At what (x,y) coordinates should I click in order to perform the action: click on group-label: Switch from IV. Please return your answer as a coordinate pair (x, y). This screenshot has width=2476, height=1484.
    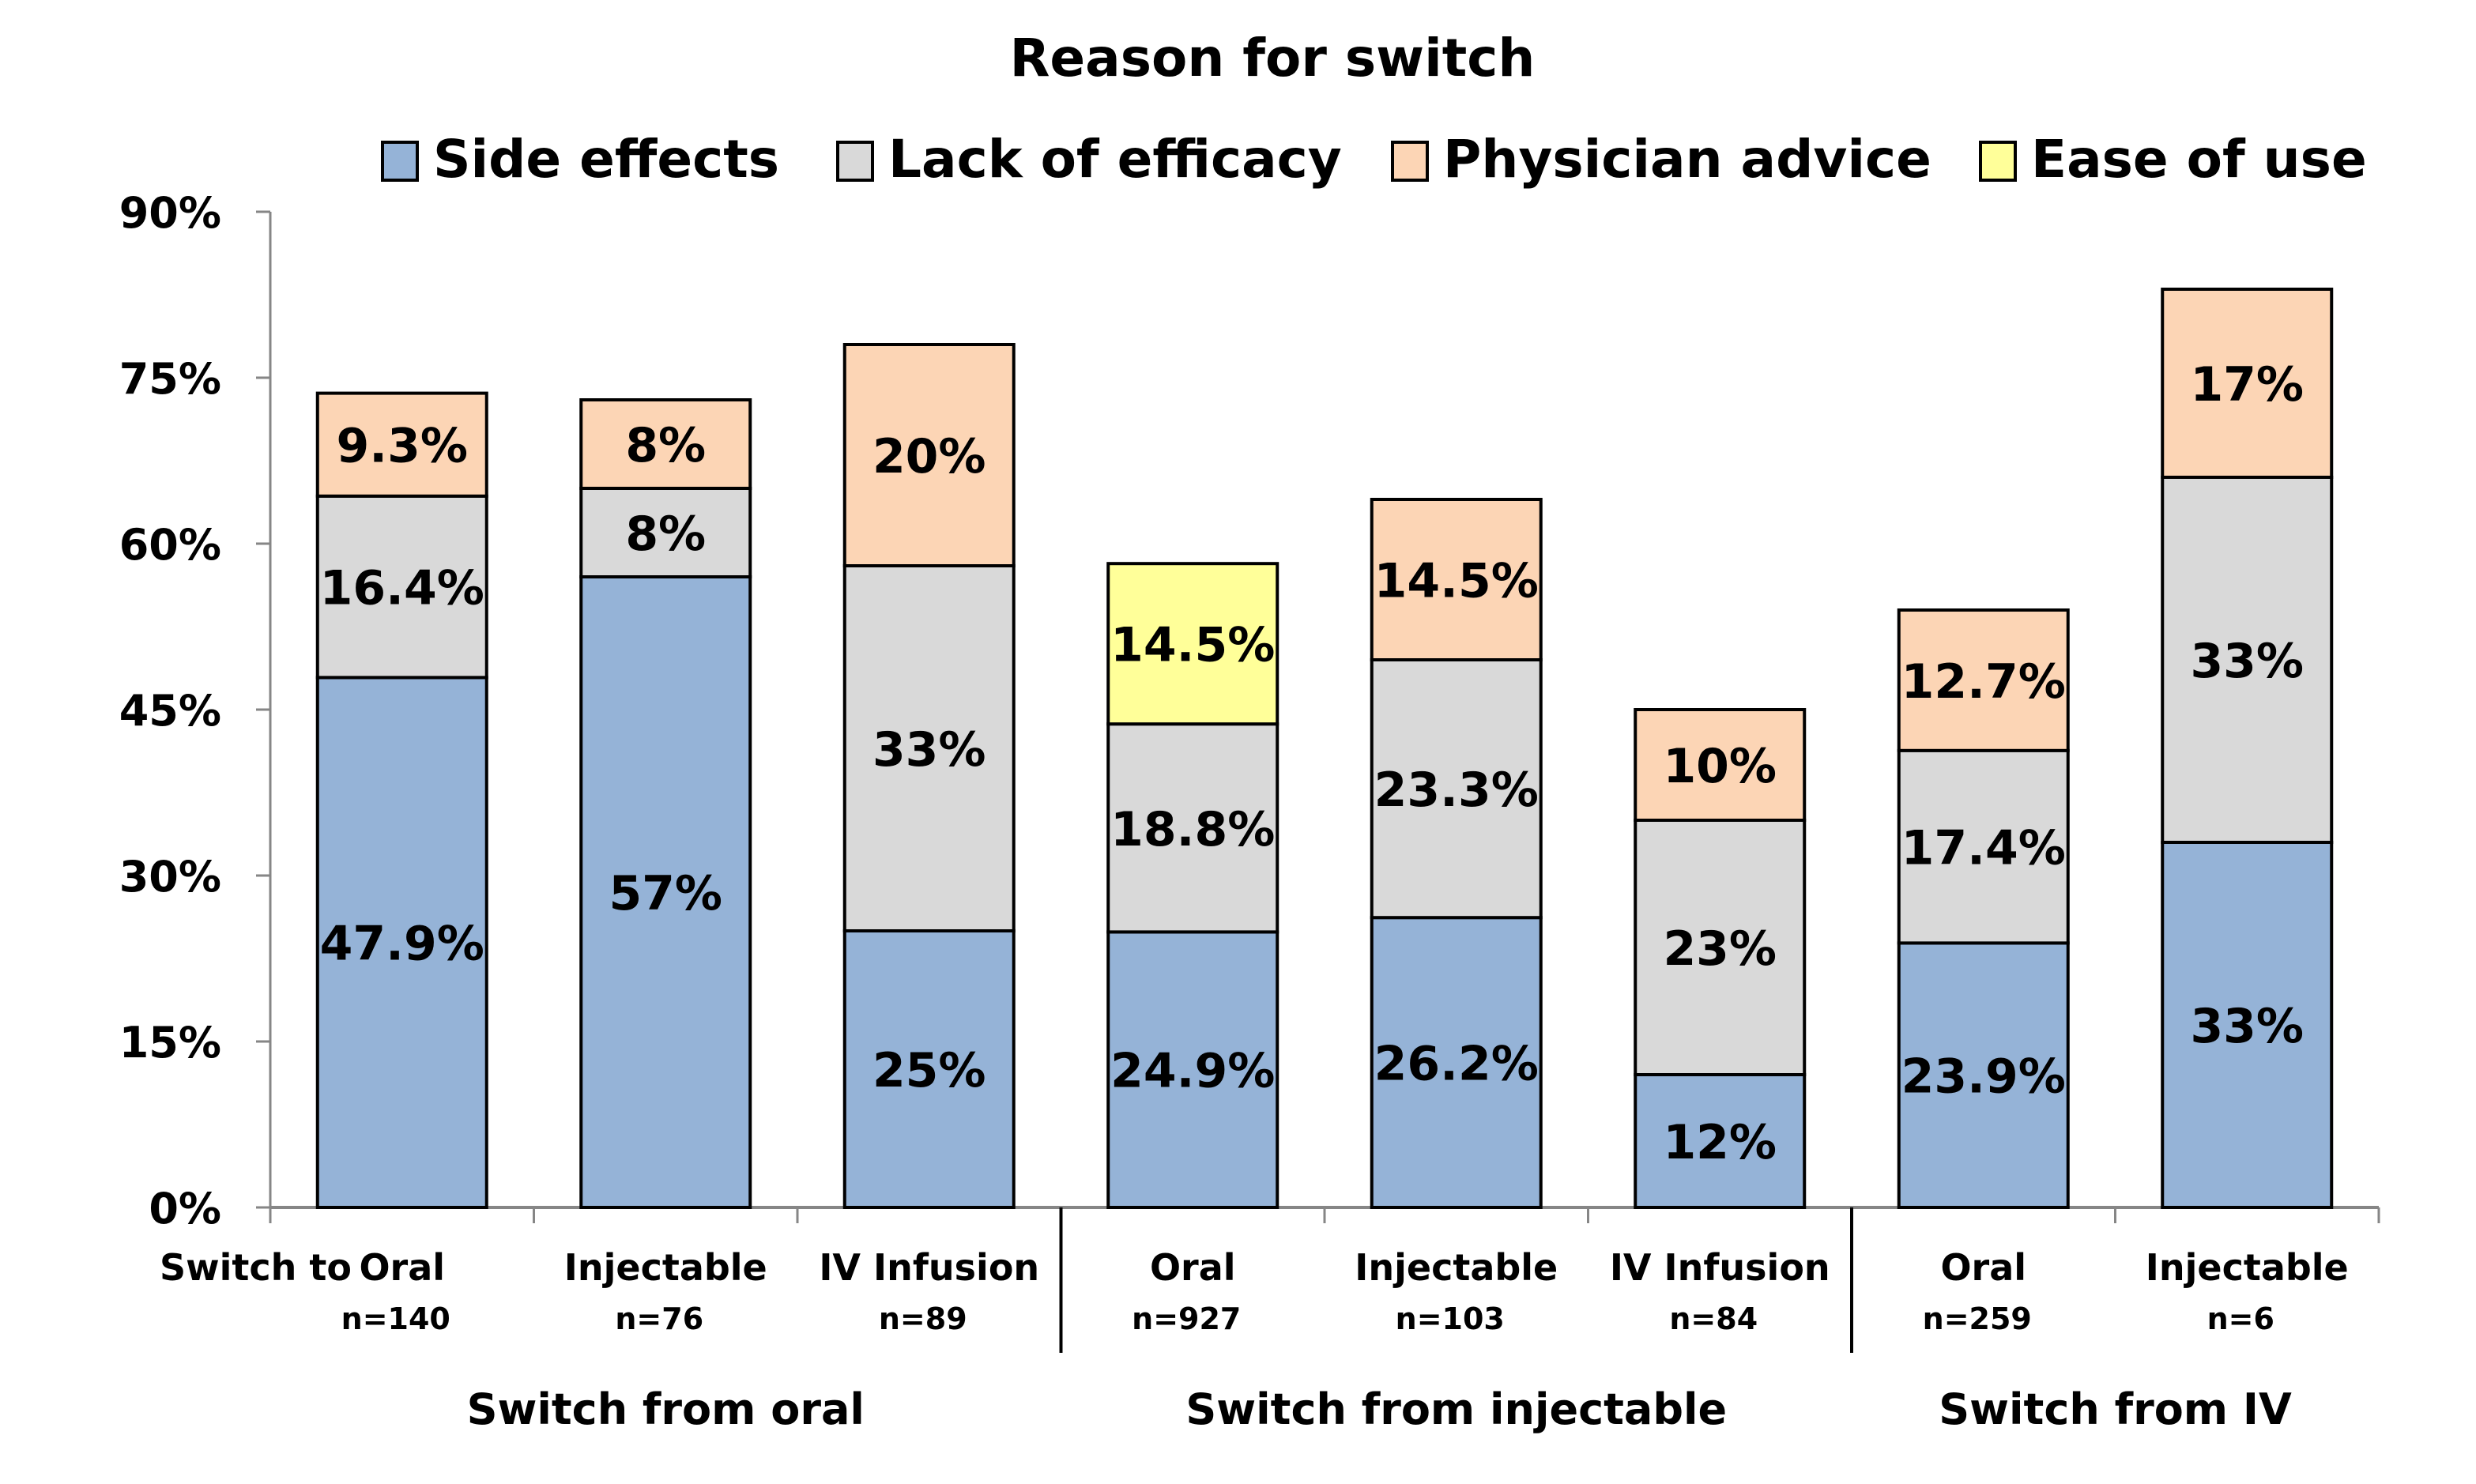
    Looking at the image, I should click on (2115, 1409).